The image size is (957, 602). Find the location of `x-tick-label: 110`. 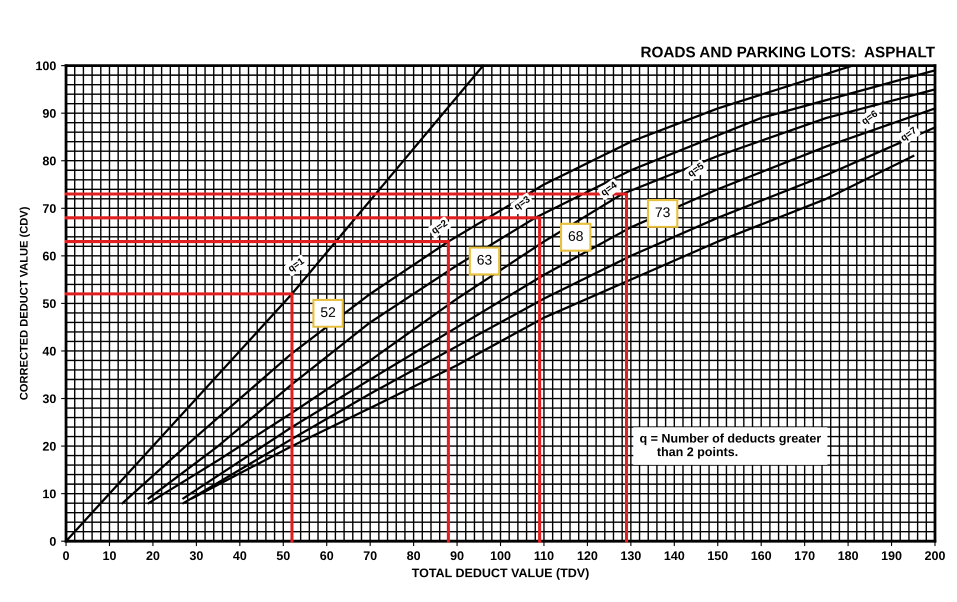

x-tick-label: 110 is located at coordinates (544, 555).